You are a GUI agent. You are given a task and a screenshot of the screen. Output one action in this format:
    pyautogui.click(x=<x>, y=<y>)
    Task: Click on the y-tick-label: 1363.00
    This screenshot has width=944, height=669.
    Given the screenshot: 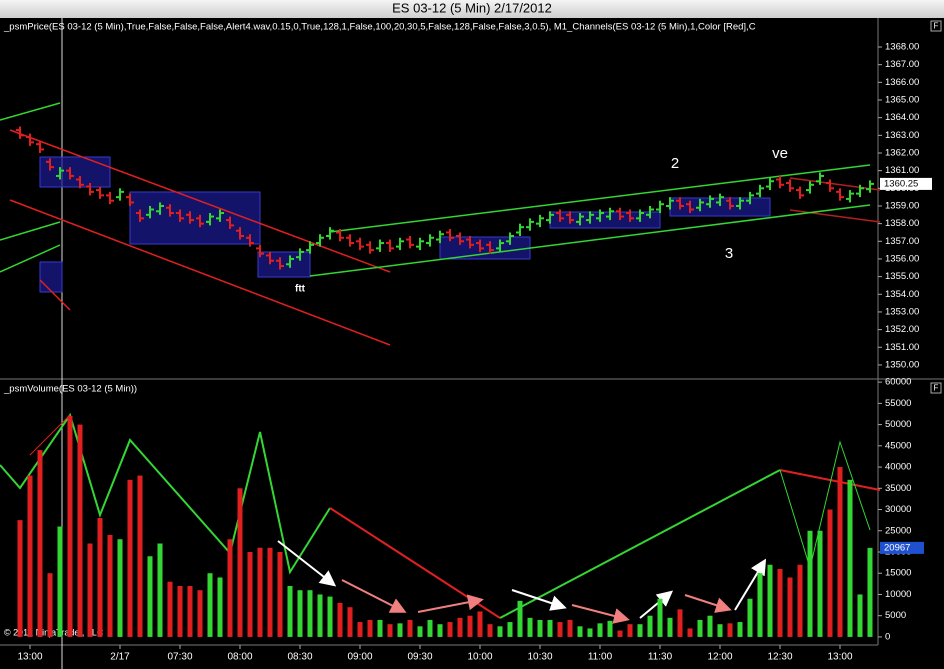 What is the action you would take?
    pyautogui.click(x=902, y=135)
    